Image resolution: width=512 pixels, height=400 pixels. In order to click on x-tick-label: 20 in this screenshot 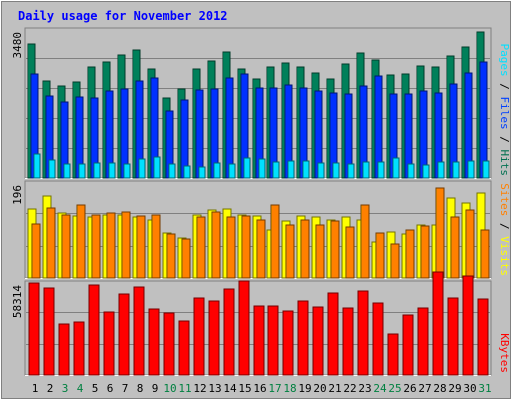, I will do `click(319, 388)`.